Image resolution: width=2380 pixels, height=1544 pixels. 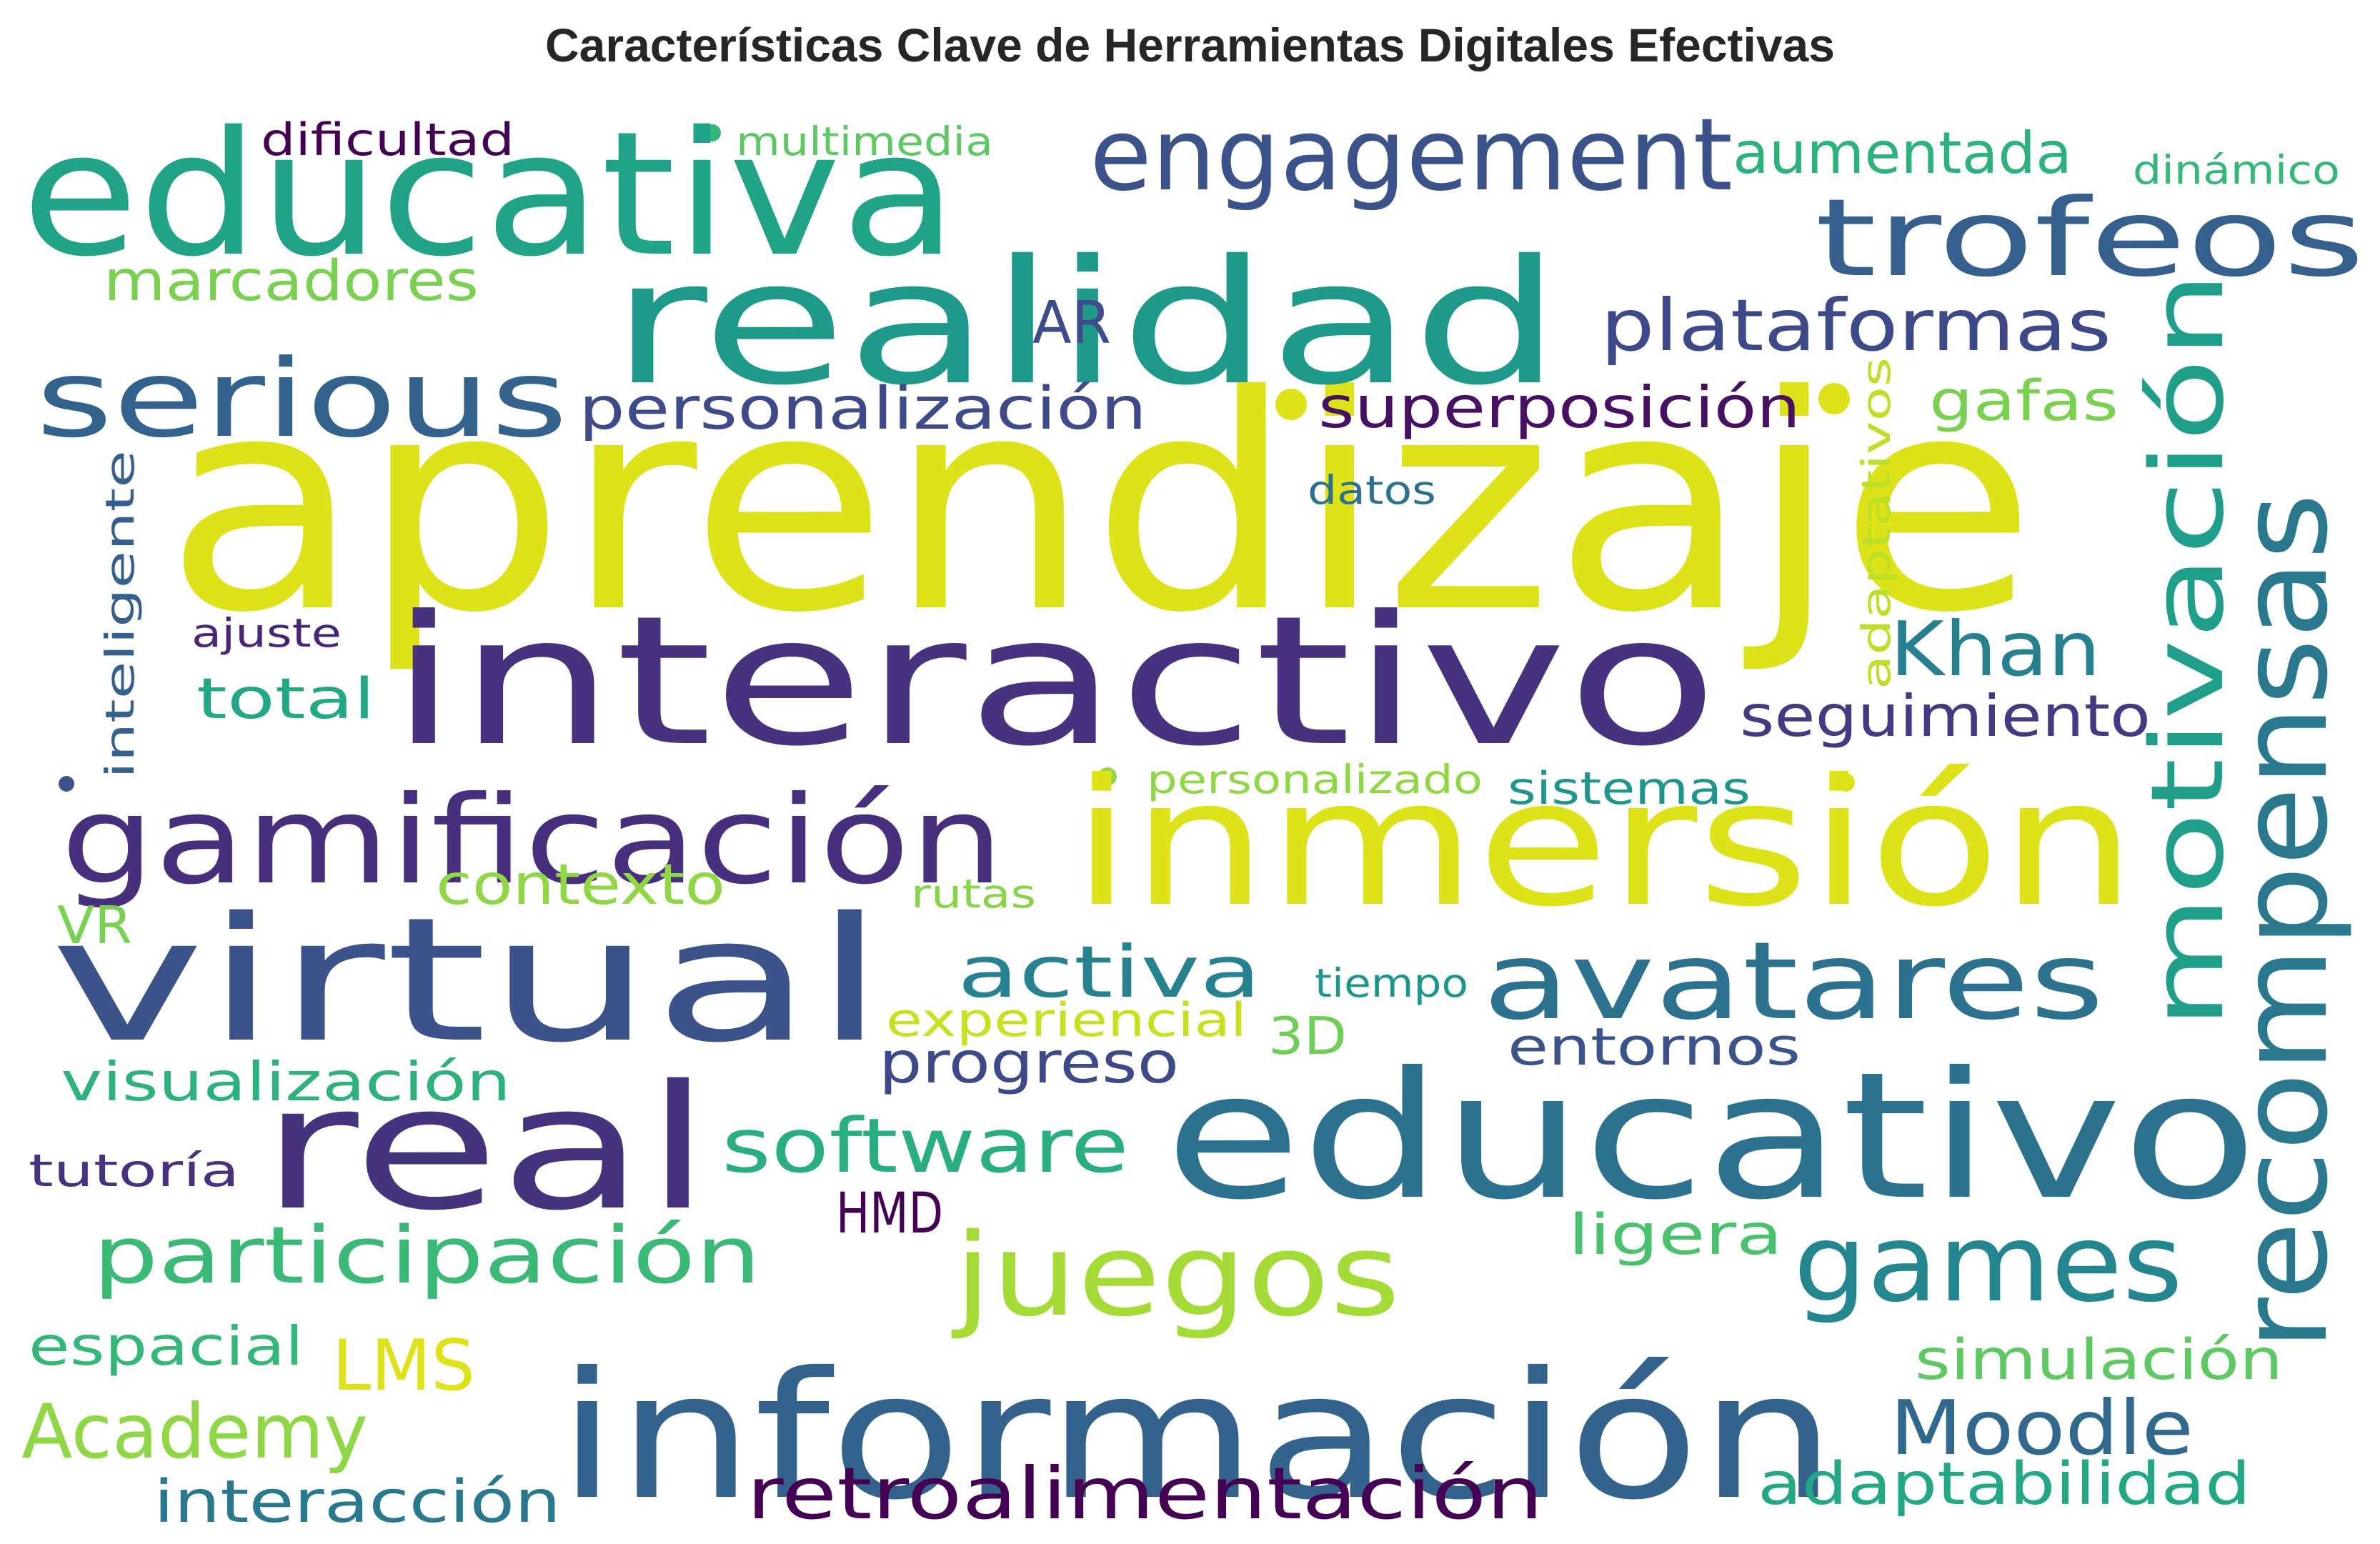 I want to click on word-retroalimentacion: retroalimentación, so click(x=1145, y=1493).